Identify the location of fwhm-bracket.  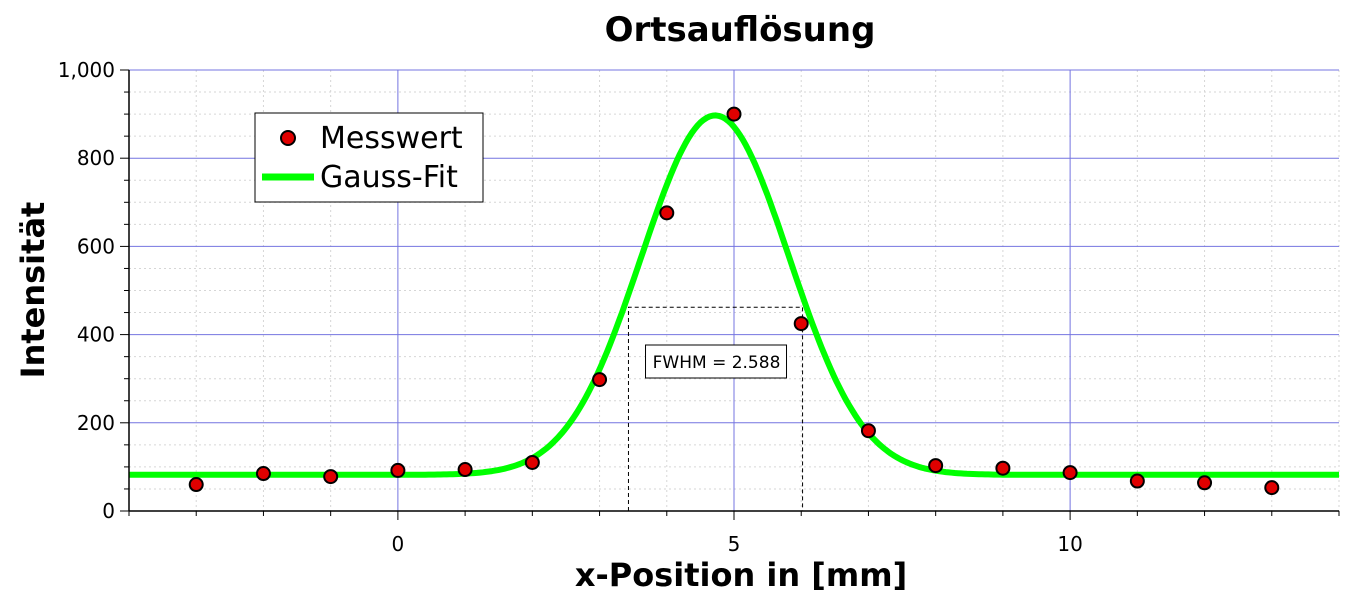
(715, 408).